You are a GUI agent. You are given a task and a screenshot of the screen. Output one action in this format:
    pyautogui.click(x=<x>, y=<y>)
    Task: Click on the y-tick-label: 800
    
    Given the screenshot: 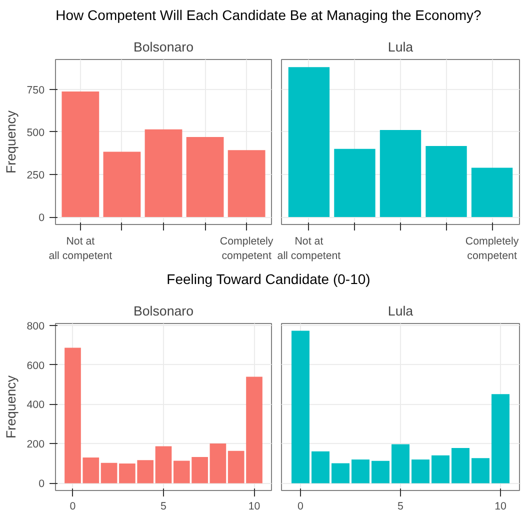 What is the action you would take?
    pyautogui.click(x=35, y=326)
    